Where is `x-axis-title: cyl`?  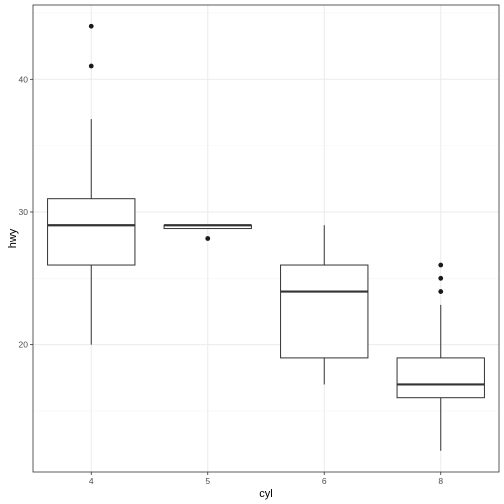
x-axis-title: cyl is located at coordinates (265, 494).